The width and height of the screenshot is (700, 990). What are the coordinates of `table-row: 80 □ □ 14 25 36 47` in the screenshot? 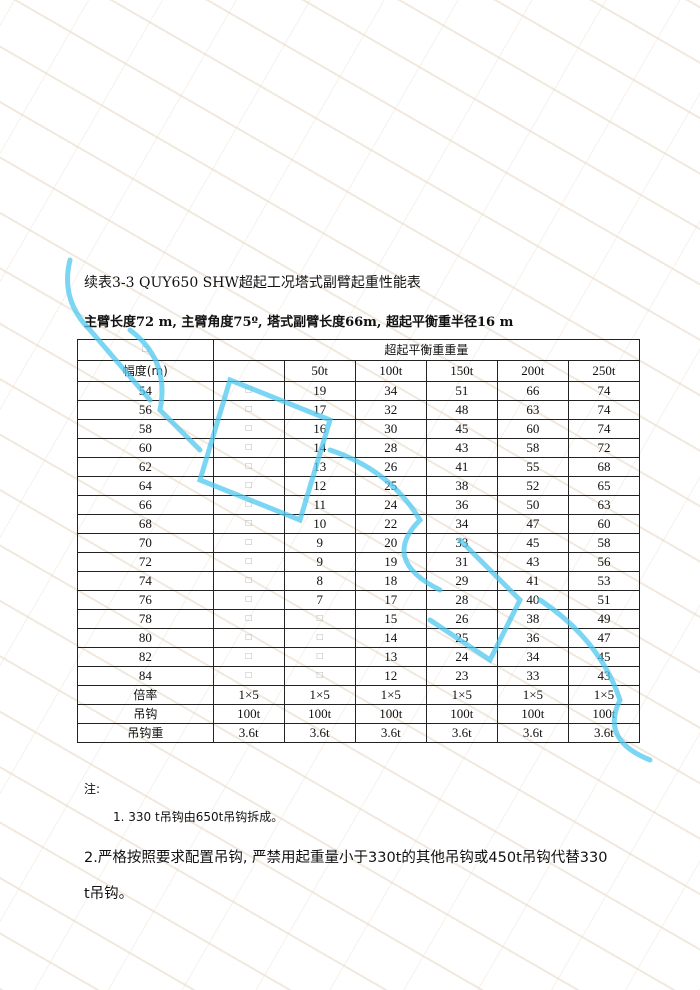 It's located at (359, 638).